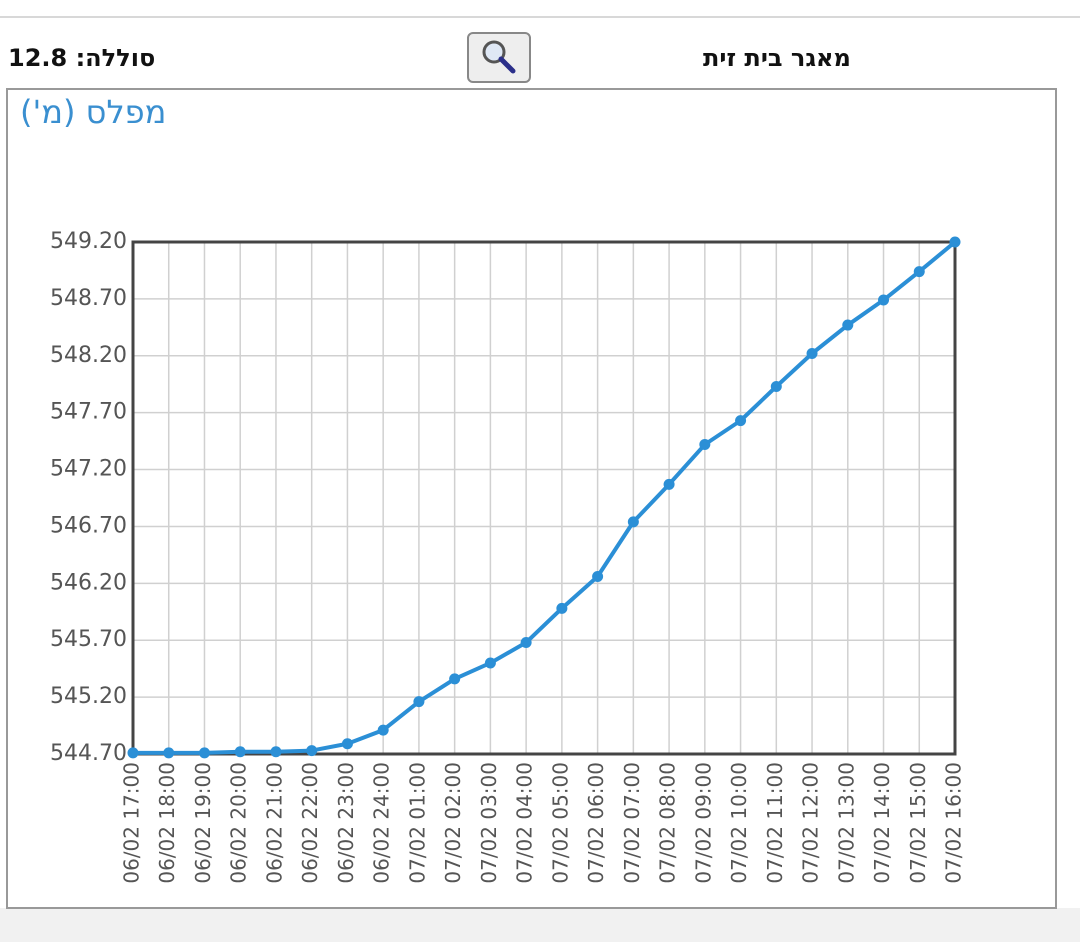 The width and height of the screenshot is (1080, 942). Describe the element at coordinates (918, 823) in the screenshot. I see `x-tick-label: 07/02 15:00` at that location.